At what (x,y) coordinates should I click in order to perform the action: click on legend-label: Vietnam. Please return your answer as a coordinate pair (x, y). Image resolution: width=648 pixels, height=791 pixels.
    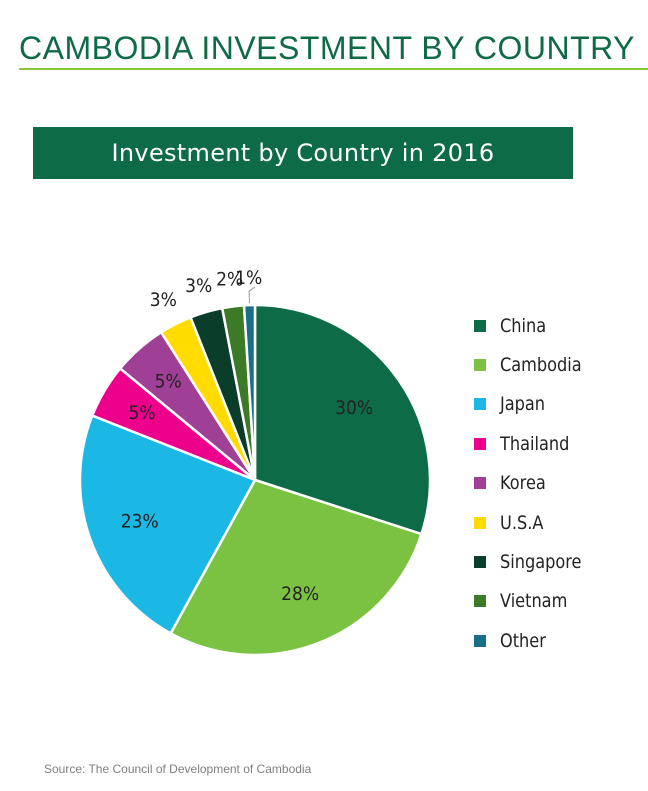
    Looking at the image, I should click on (534, 601).